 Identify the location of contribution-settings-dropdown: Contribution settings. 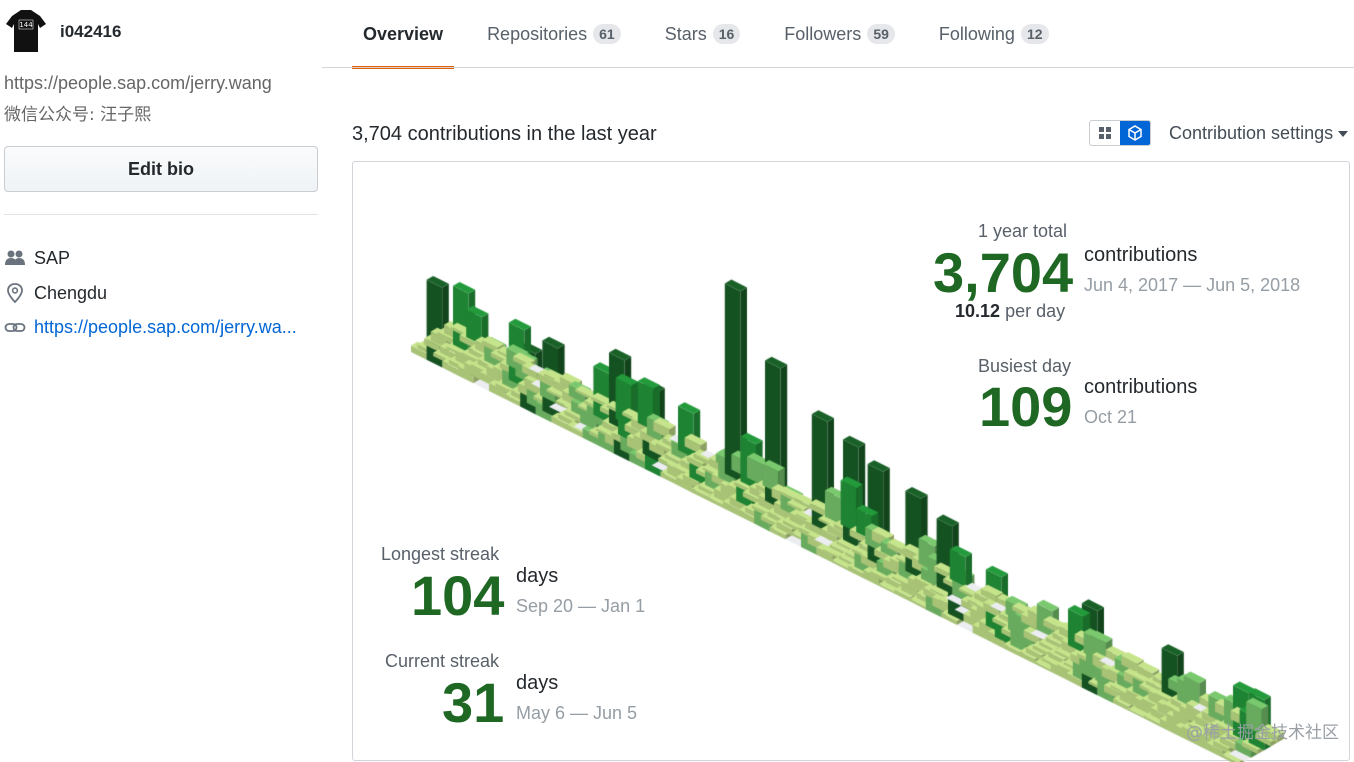
(1259, 133).